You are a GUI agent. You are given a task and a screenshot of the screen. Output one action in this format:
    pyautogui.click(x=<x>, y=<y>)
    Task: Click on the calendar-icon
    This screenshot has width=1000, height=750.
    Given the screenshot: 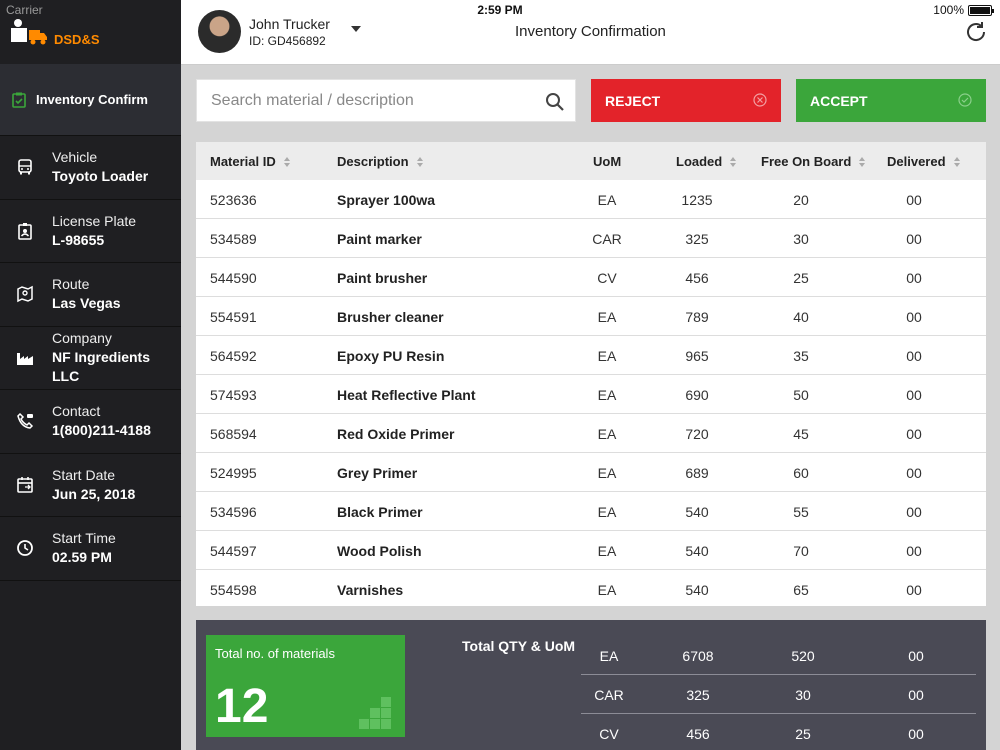 What is the action you would take?
    pyautogui.click(x=25, y=484)
    